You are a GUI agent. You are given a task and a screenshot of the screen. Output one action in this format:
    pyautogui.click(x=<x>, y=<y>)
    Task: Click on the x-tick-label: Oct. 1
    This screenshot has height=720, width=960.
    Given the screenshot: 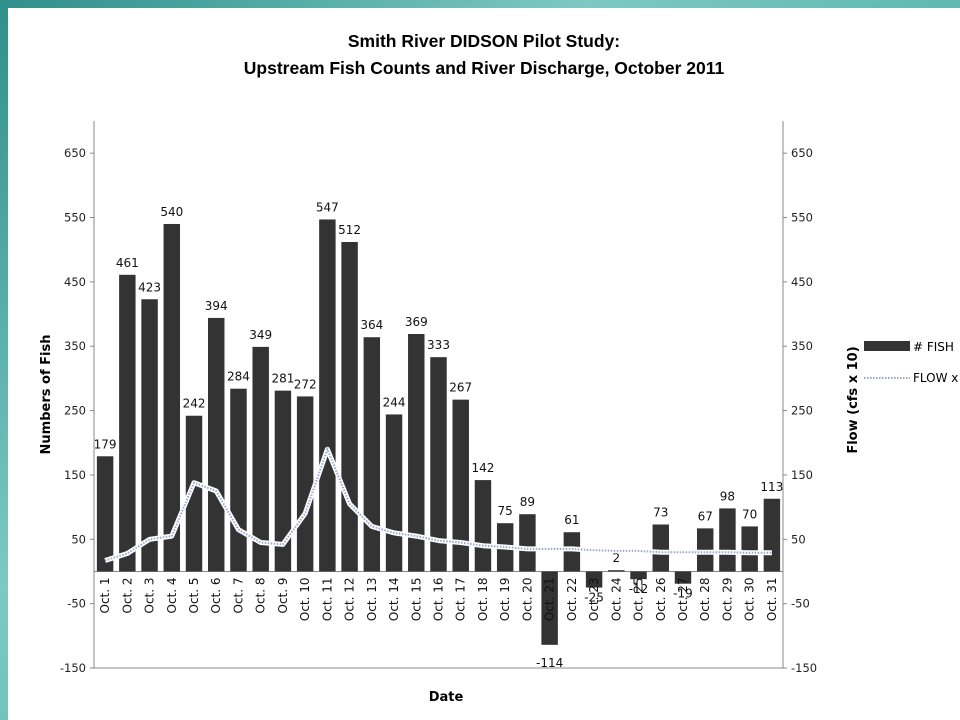 What is the action you would take?
    pyautogui.click(x=105, y=595)
    